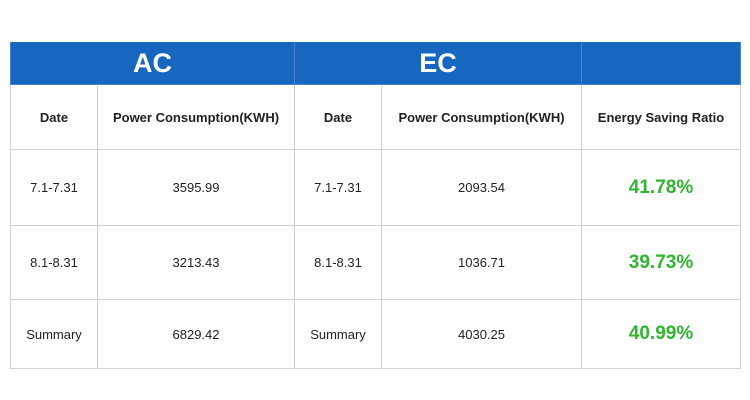 The image size is (750, 400). I want to click on group-header-row: AC EC, so click(376, 63).